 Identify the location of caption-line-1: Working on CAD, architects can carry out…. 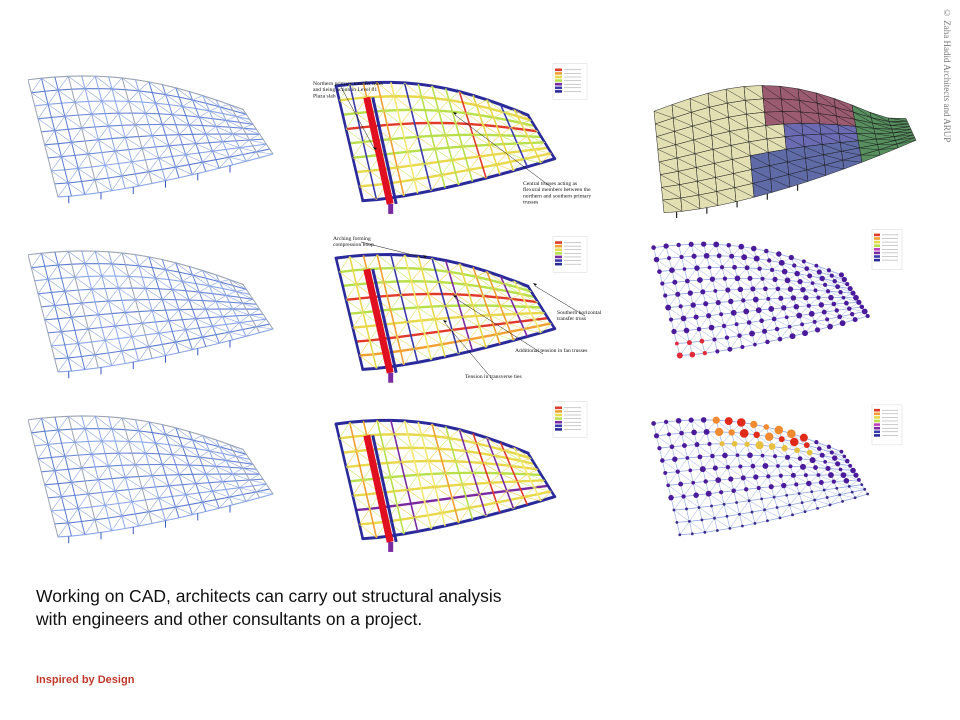
(269, 596).